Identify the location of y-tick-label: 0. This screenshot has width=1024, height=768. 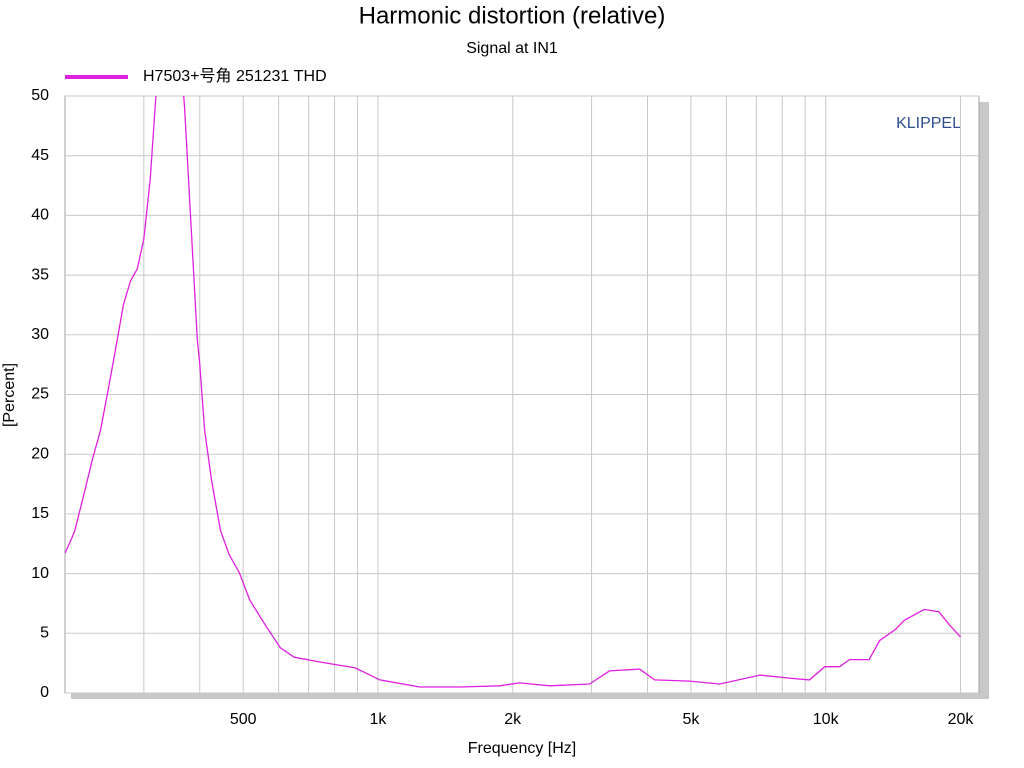
(44, 692).